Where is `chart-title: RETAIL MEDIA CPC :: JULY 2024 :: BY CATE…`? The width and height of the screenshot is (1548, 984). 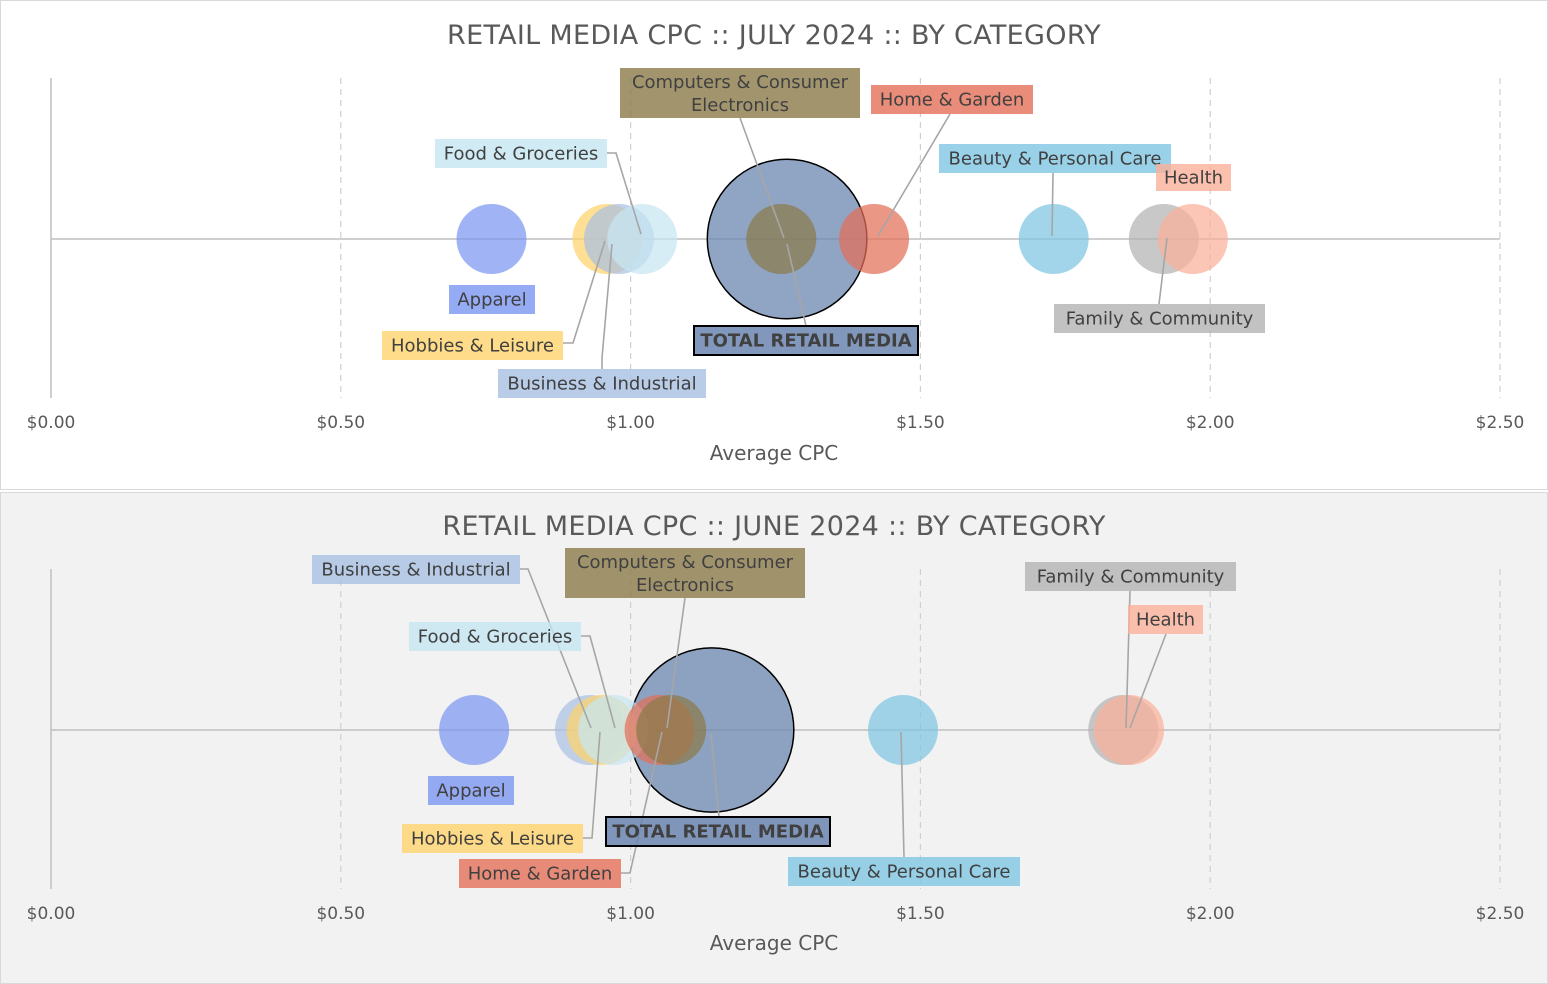
chart-title: RETAIL MEDIA CPC :: JULY 2024 :: BY CATE… is located at coordinates (774, 35).